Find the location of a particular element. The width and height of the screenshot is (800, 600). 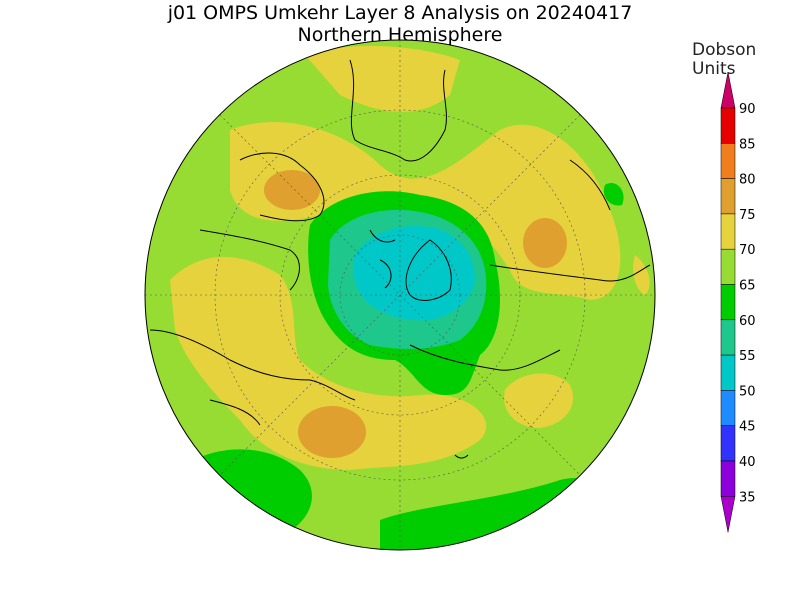

field-70-75-top is located at coordinates (382, 78).